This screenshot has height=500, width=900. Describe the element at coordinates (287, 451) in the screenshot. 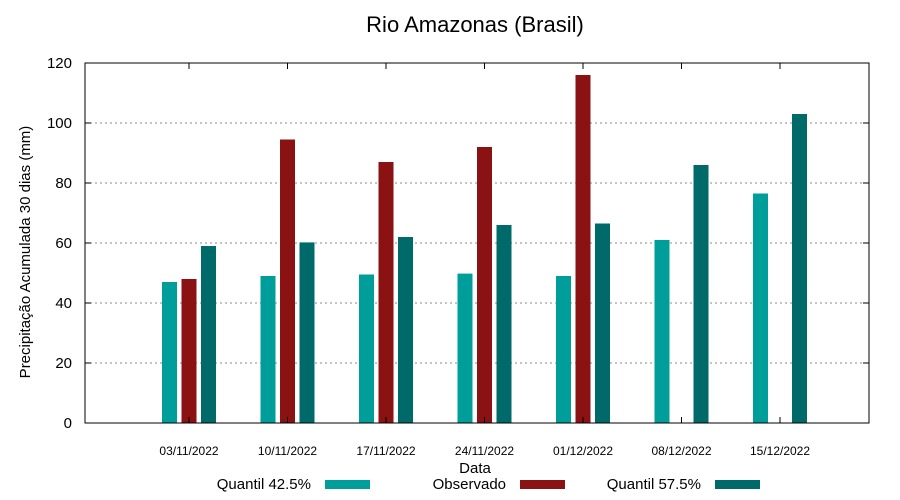

I see `x-tick-label: 10/11/2022` at that location.